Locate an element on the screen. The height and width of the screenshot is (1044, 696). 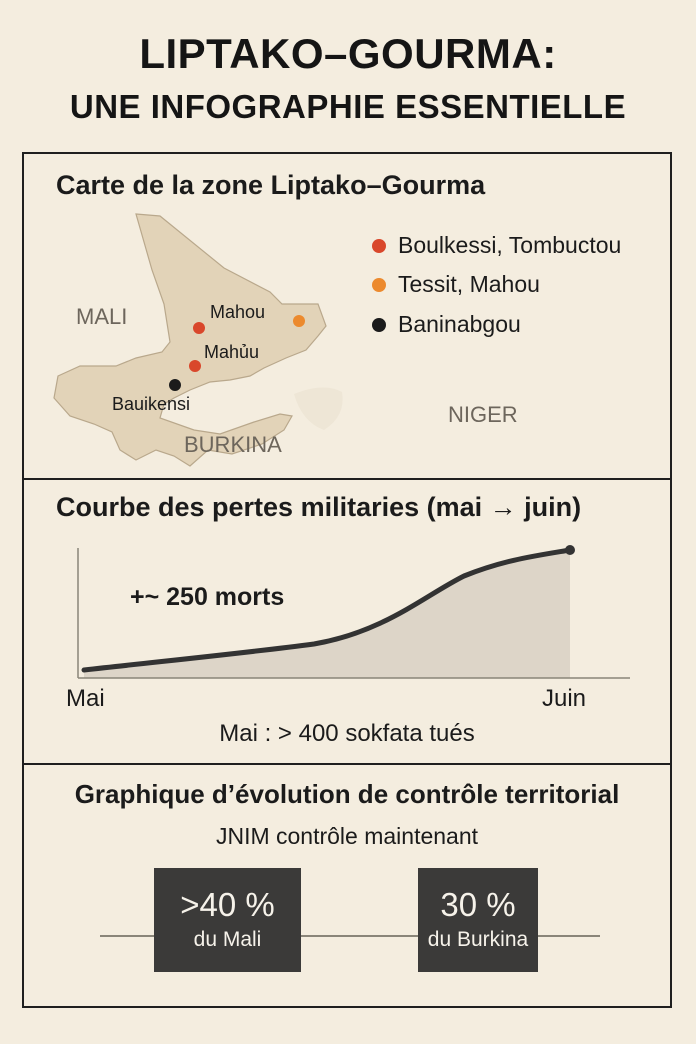
stat-label: du Mali is located at coordinates (227, 939).